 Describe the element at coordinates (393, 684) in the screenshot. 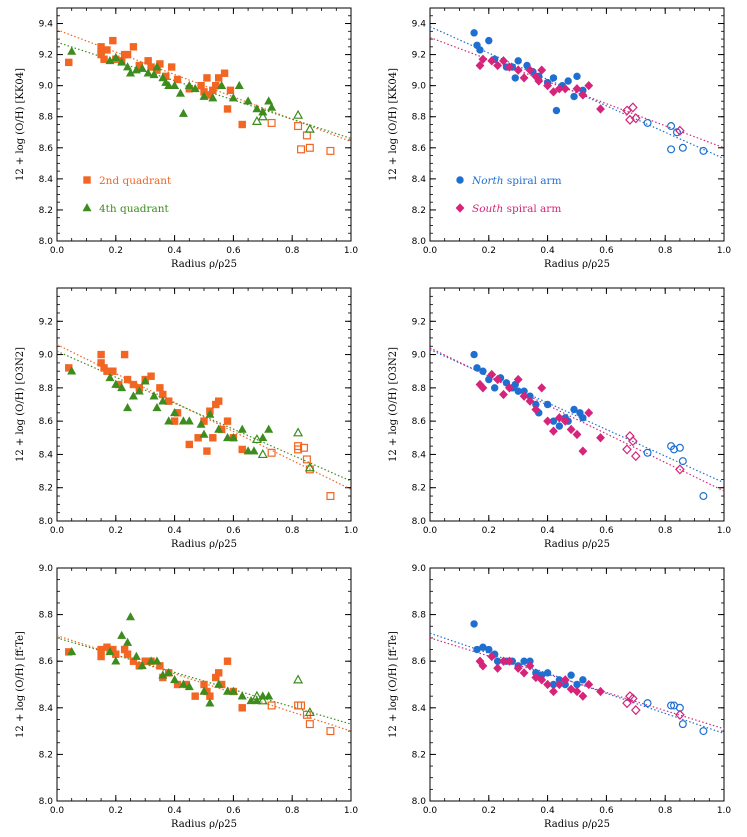

I see `y-axis-label: 12 + log (O/H) [ff-Te]` at that location.